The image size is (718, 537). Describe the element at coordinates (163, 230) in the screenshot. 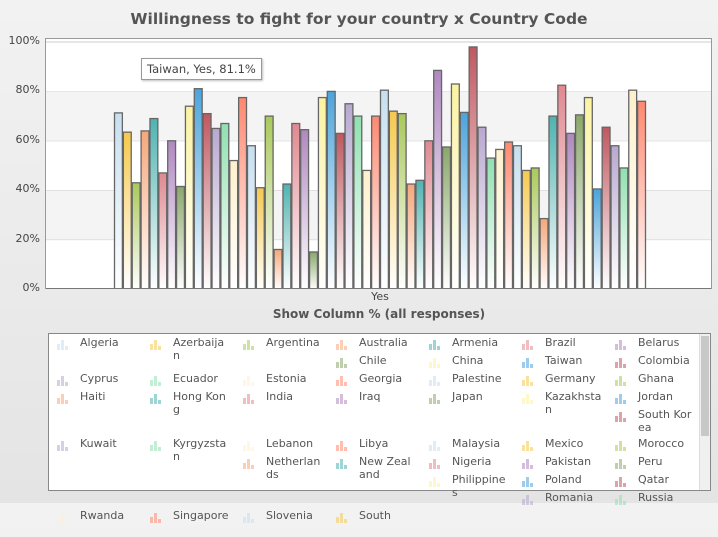

I see `bar-brazil` at that location.